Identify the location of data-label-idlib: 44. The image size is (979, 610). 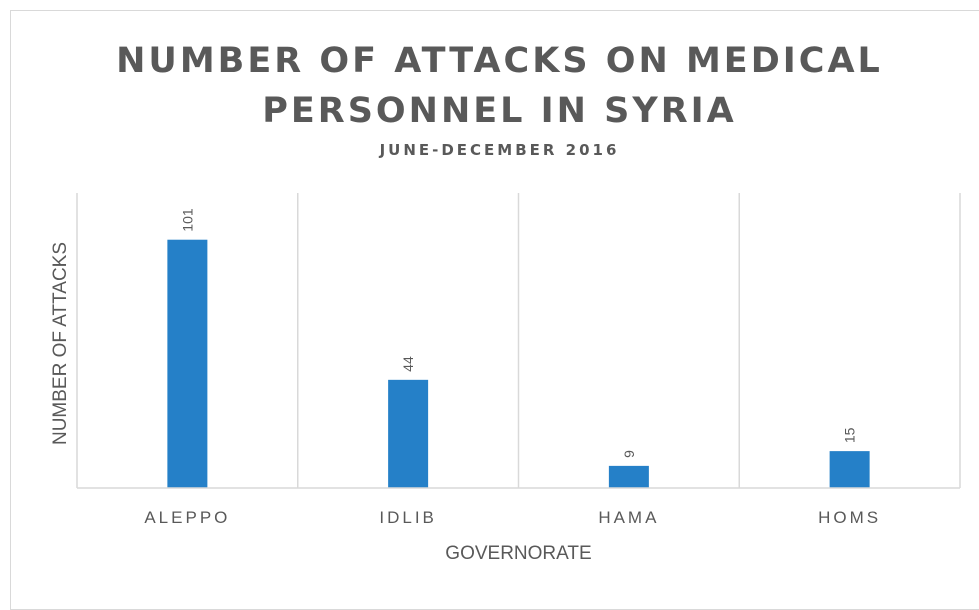
(408, 364).